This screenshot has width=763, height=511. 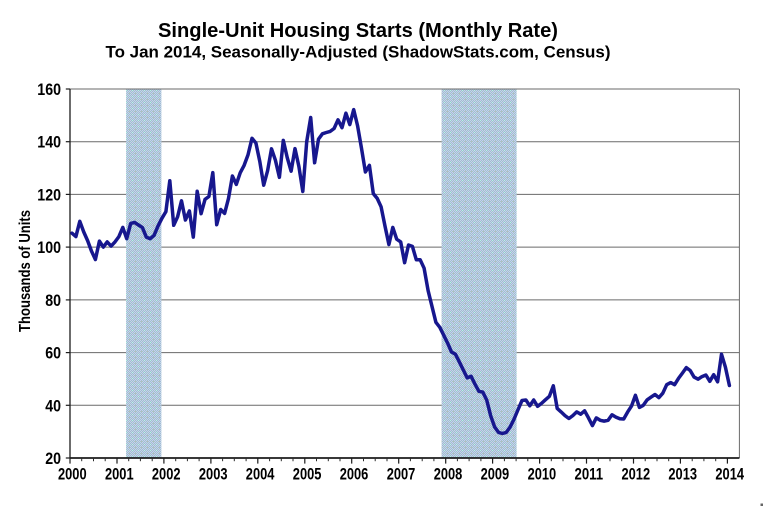 I want to click on svg-text: 2000, so click(x=72, y=475).